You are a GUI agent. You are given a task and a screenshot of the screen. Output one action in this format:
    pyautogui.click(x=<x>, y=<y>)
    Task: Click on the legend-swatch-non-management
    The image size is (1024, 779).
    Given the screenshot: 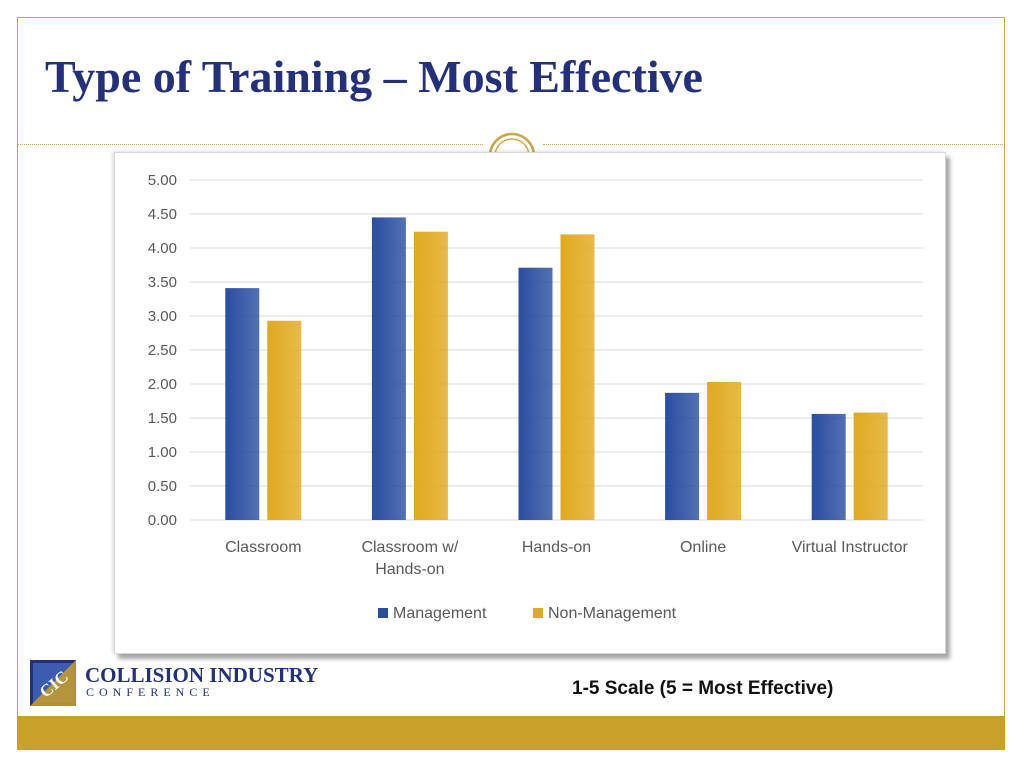 What is the action you would take?
    pyautogui.click(x=538, y=613)
    